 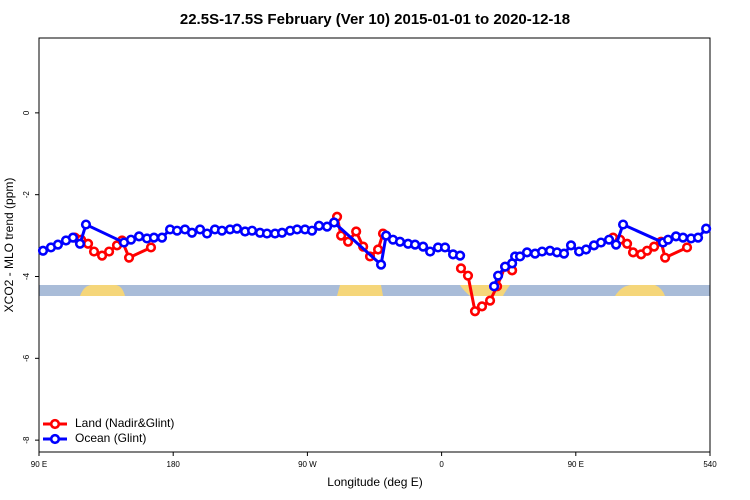 What do you see at coordinates (441, 464) in the screenshot?
I see `x-tick-label: 0` at bounding box center [441, 464].